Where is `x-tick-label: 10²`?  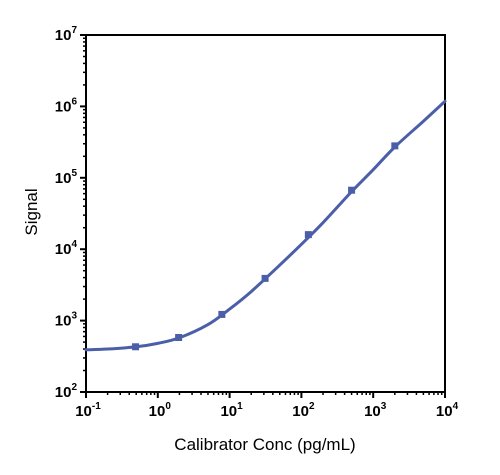
x-tick-label: 10² is located at coordinates (303, 410).